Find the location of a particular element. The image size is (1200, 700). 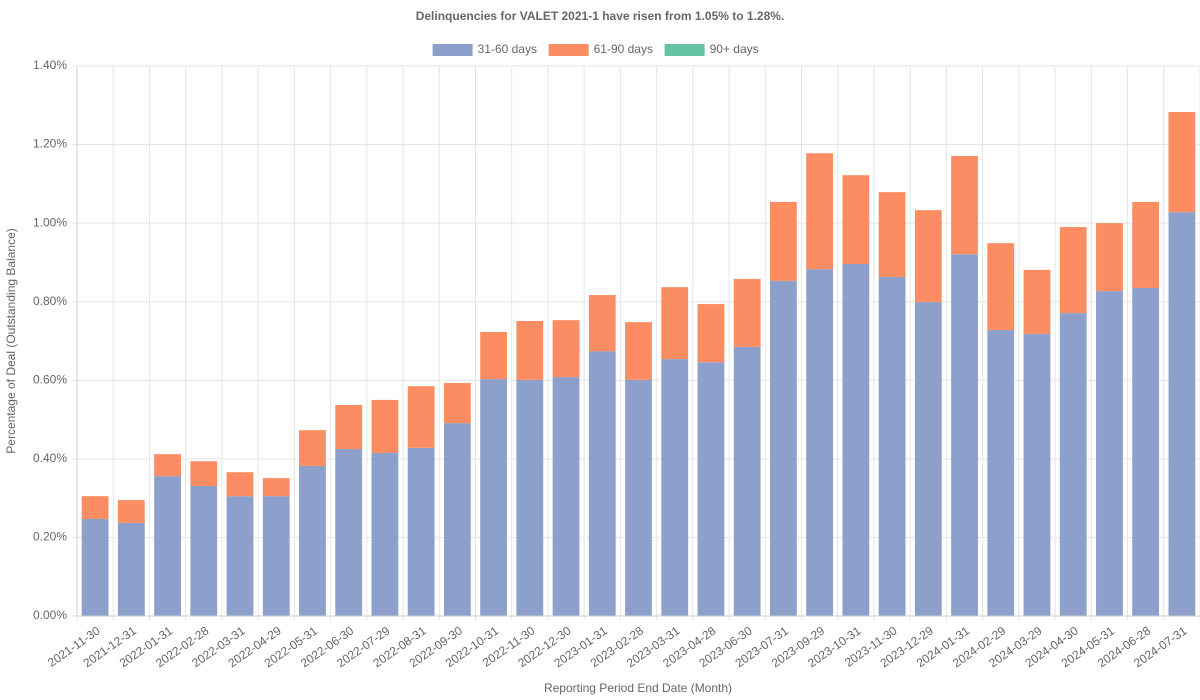

y-tick-label: 0.00% is located at coordinates (50, 615).